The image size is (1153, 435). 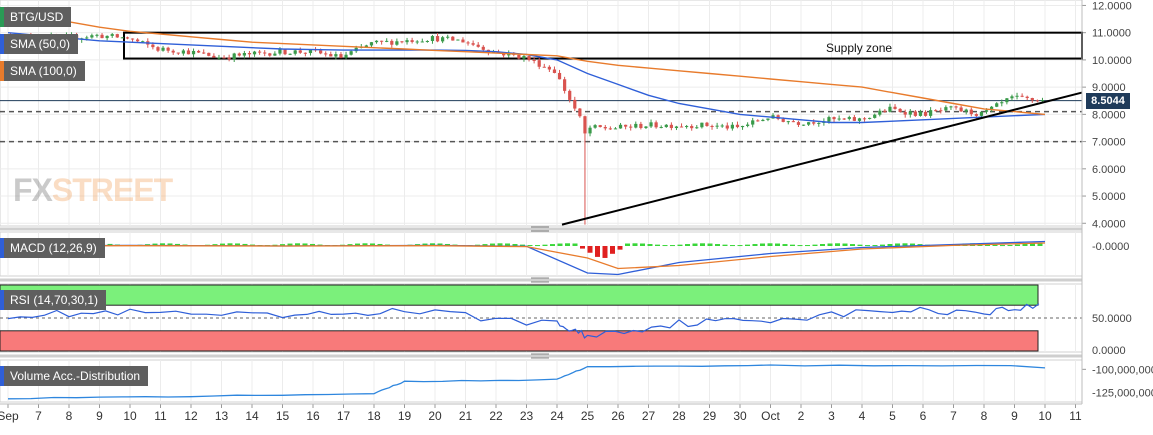 I want to click on price-tick-label: 8.0000, so click(x=1109, y=115).